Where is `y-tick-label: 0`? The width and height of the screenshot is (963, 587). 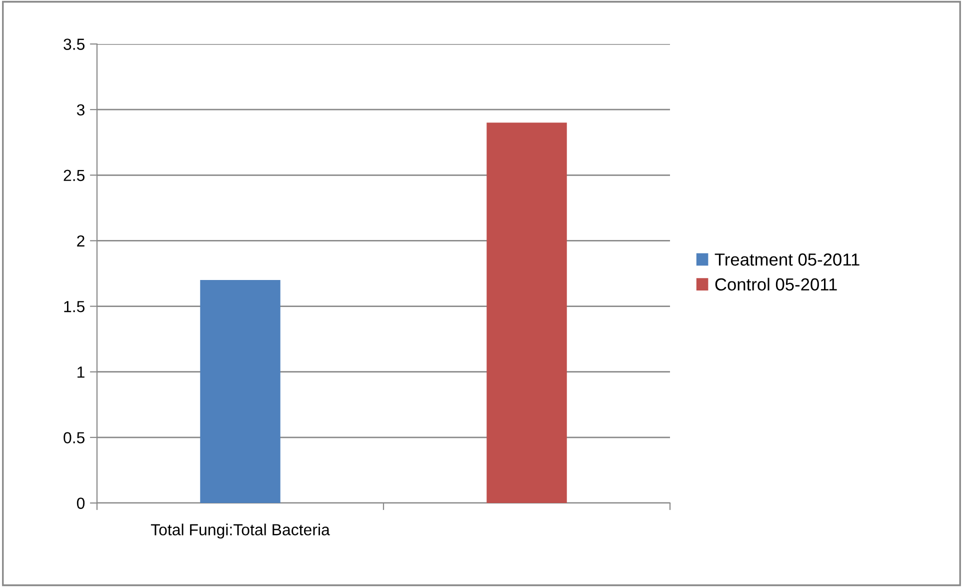 y-tick-label: 0 is located at coordinates (80, 503).